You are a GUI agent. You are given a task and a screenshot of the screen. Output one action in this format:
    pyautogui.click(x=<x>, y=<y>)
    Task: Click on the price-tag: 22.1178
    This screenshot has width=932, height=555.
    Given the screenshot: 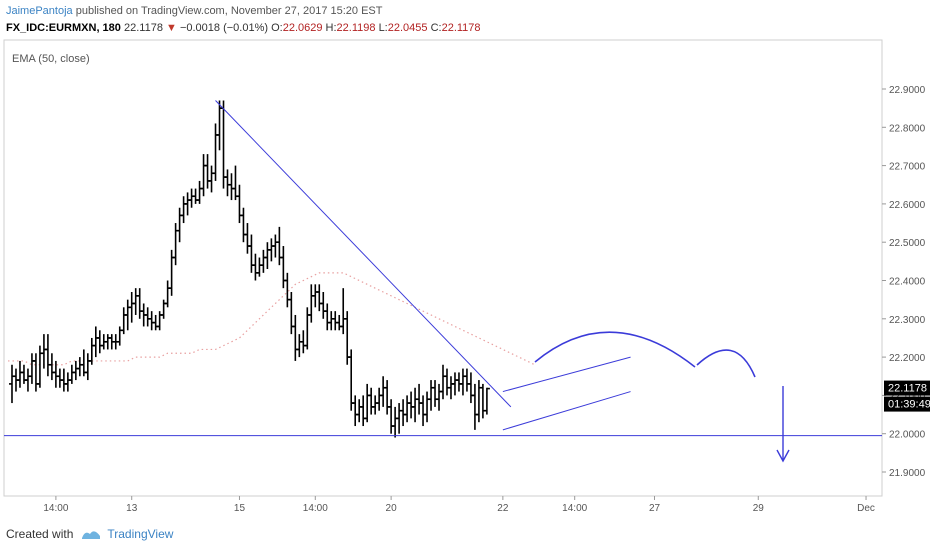 What is the action you would take?
    pyautogui.click(x=907, y=389)
    